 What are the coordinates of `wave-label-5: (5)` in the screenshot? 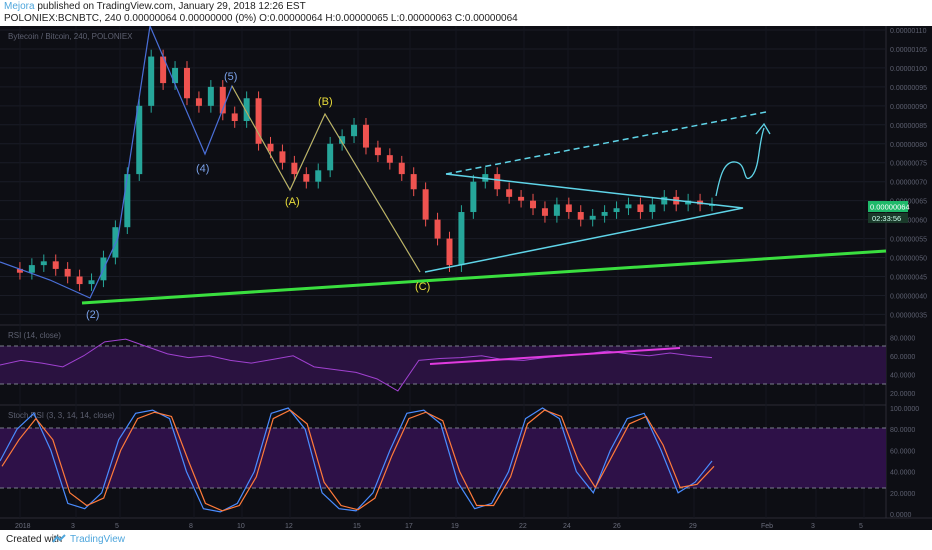 It's located at (230, 77).